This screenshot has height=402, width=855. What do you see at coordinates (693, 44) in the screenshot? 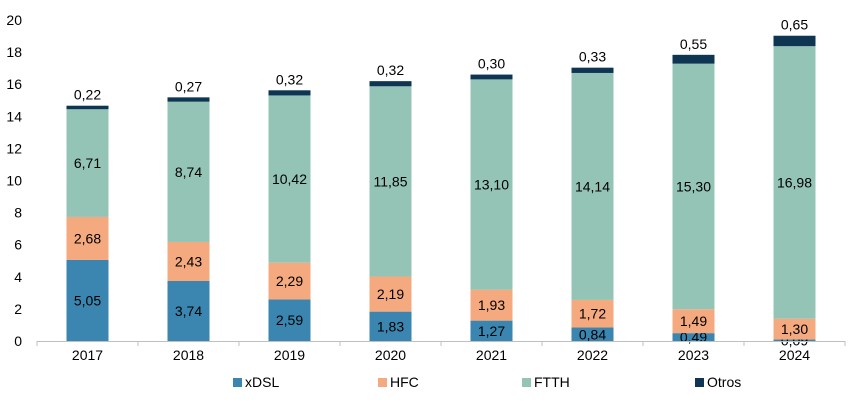
I see `data-label-otros-2023: 0,55` at bounding box center [693, 44].